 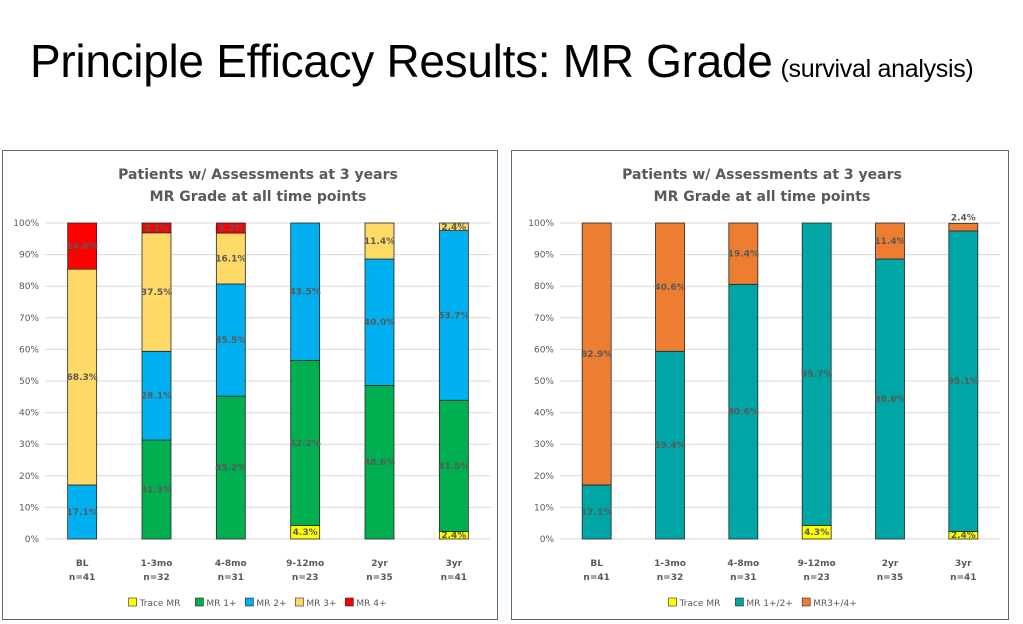 What do you see at coordinates (321, 604) in the screenshot?
I see `legend-entry: MR 3+` at bounding box center [321, 604].